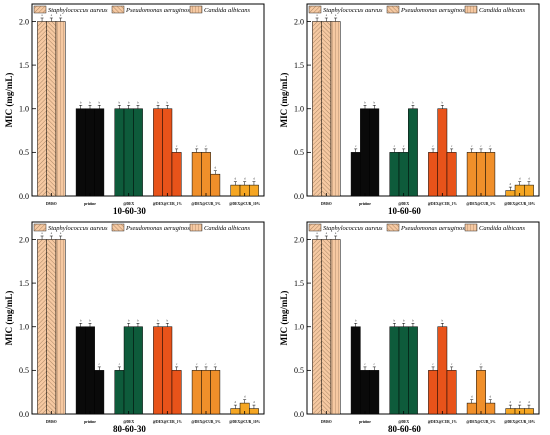 The height and width of the screenshot is (435, 550). What do you see at coordinates (326, 204) in the screenshot?
I see `x-tick-label: DMSO` at bounding box center [326, 204].